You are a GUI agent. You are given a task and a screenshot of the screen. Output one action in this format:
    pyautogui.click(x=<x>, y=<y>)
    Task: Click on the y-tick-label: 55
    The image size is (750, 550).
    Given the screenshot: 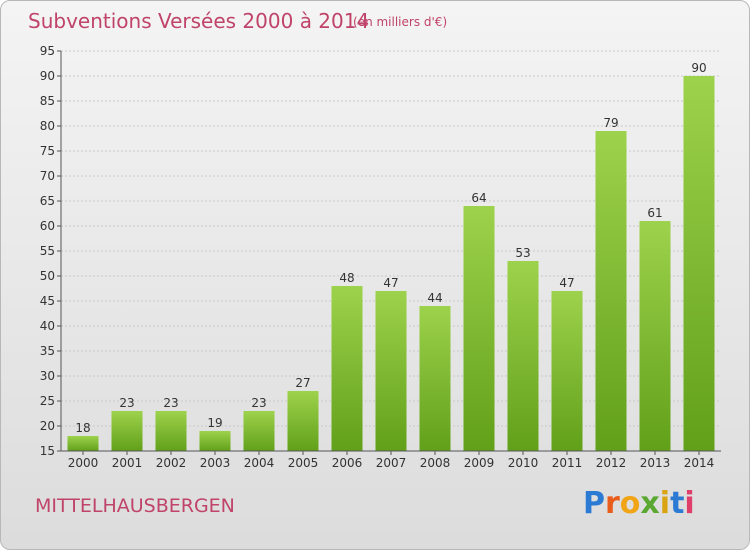 What is the action you would take?
    pyautogui.click(x=47, y=251)
    